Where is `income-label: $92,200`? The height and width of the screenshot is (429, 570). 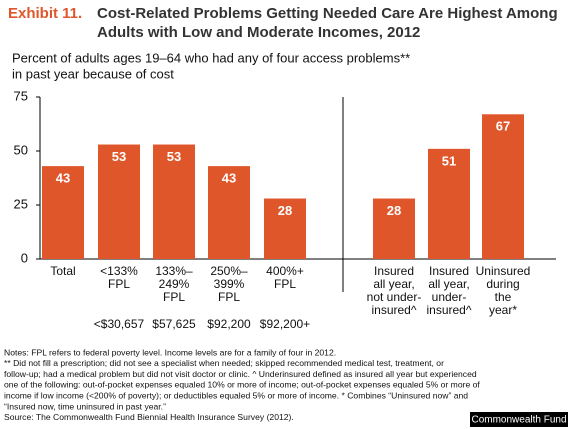
income-label: $92,200 is located at coordinates (229, 324).